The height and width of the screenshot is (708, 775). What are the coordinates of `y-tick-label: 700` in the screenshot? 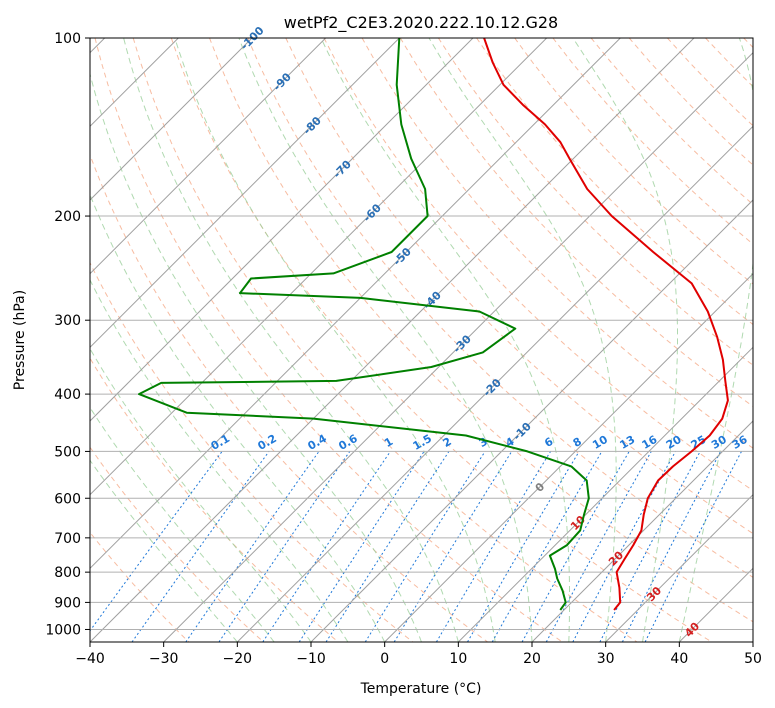 It's located at (67, 539).